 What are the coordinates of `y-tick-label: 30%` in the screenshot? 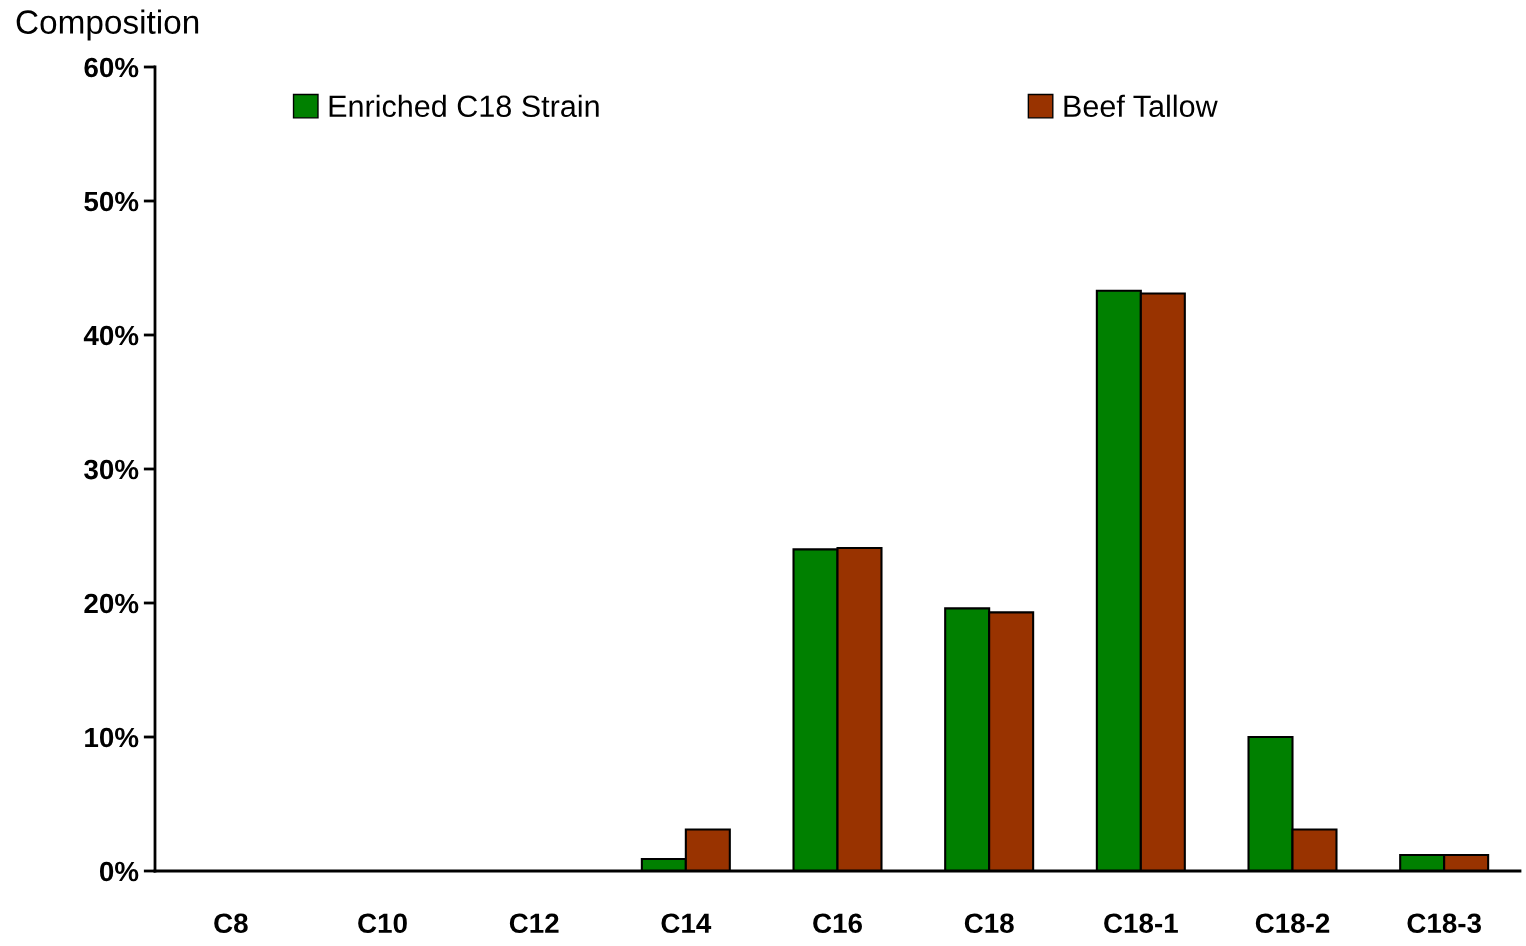 It's located at (111, 469).